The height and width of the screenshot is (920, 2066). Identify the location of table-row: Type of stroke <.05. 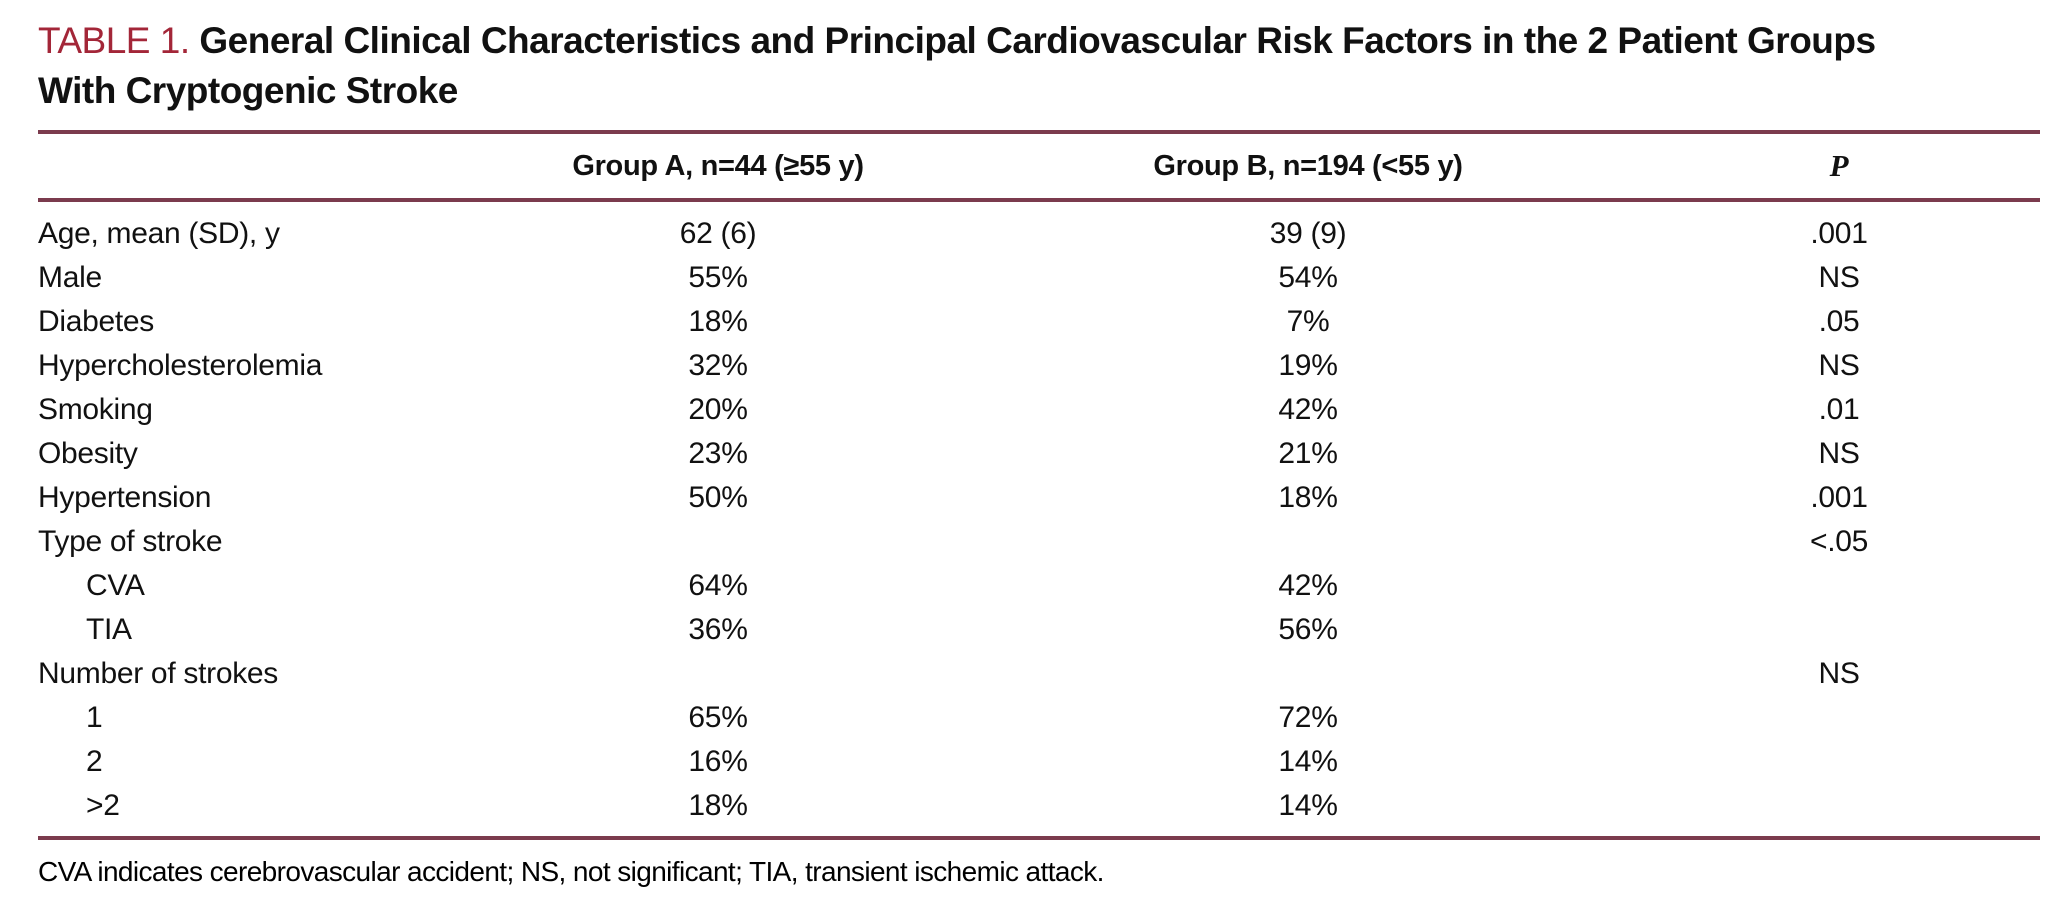
(1039, 542).